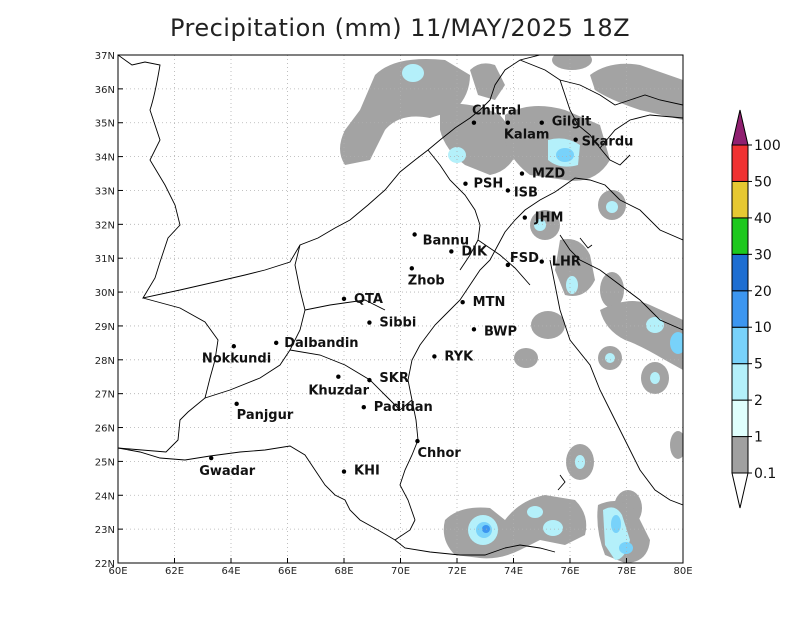 The width and height of the screenshot is (800, 618). What do you see at coordinates (758, 438) in the screenshot?
I see `colorbar-label: 1` at bounding box center [758, 438].